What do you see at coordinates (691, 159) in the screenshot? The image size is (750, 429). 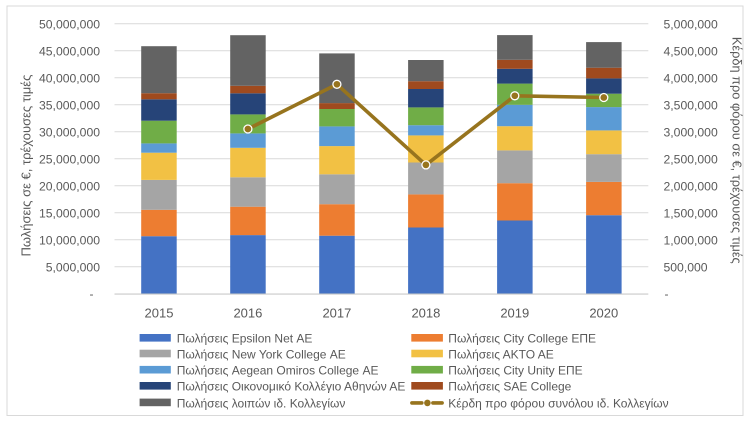 I see `svg-text: 2,500,000` at bounding box center [691, 159].